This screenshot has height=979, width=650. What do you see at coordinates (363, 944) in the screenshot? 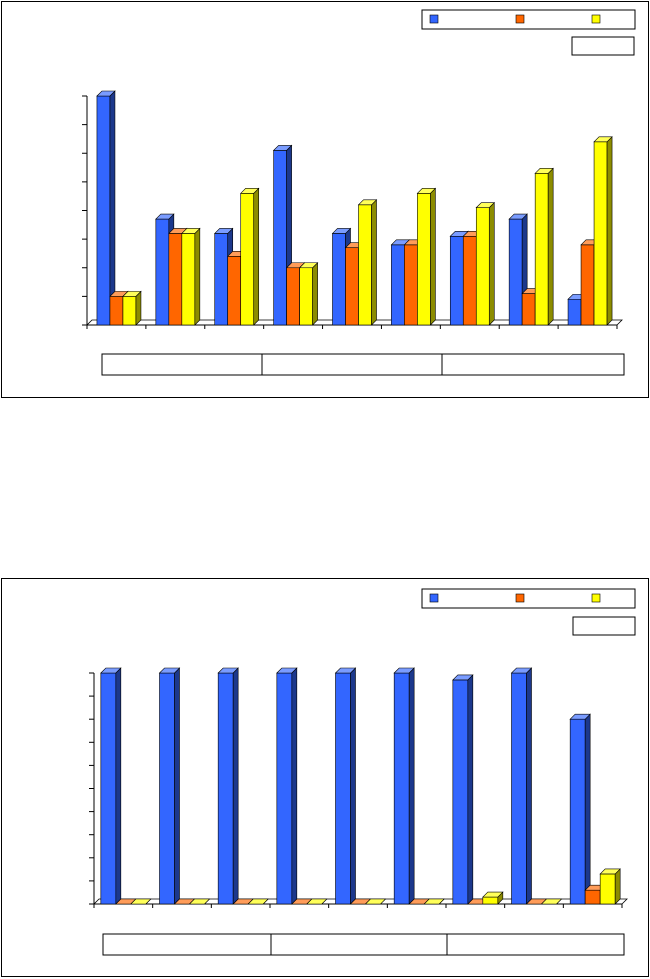
I see `chart2-group-label-box` at bounding box center [363, 944].